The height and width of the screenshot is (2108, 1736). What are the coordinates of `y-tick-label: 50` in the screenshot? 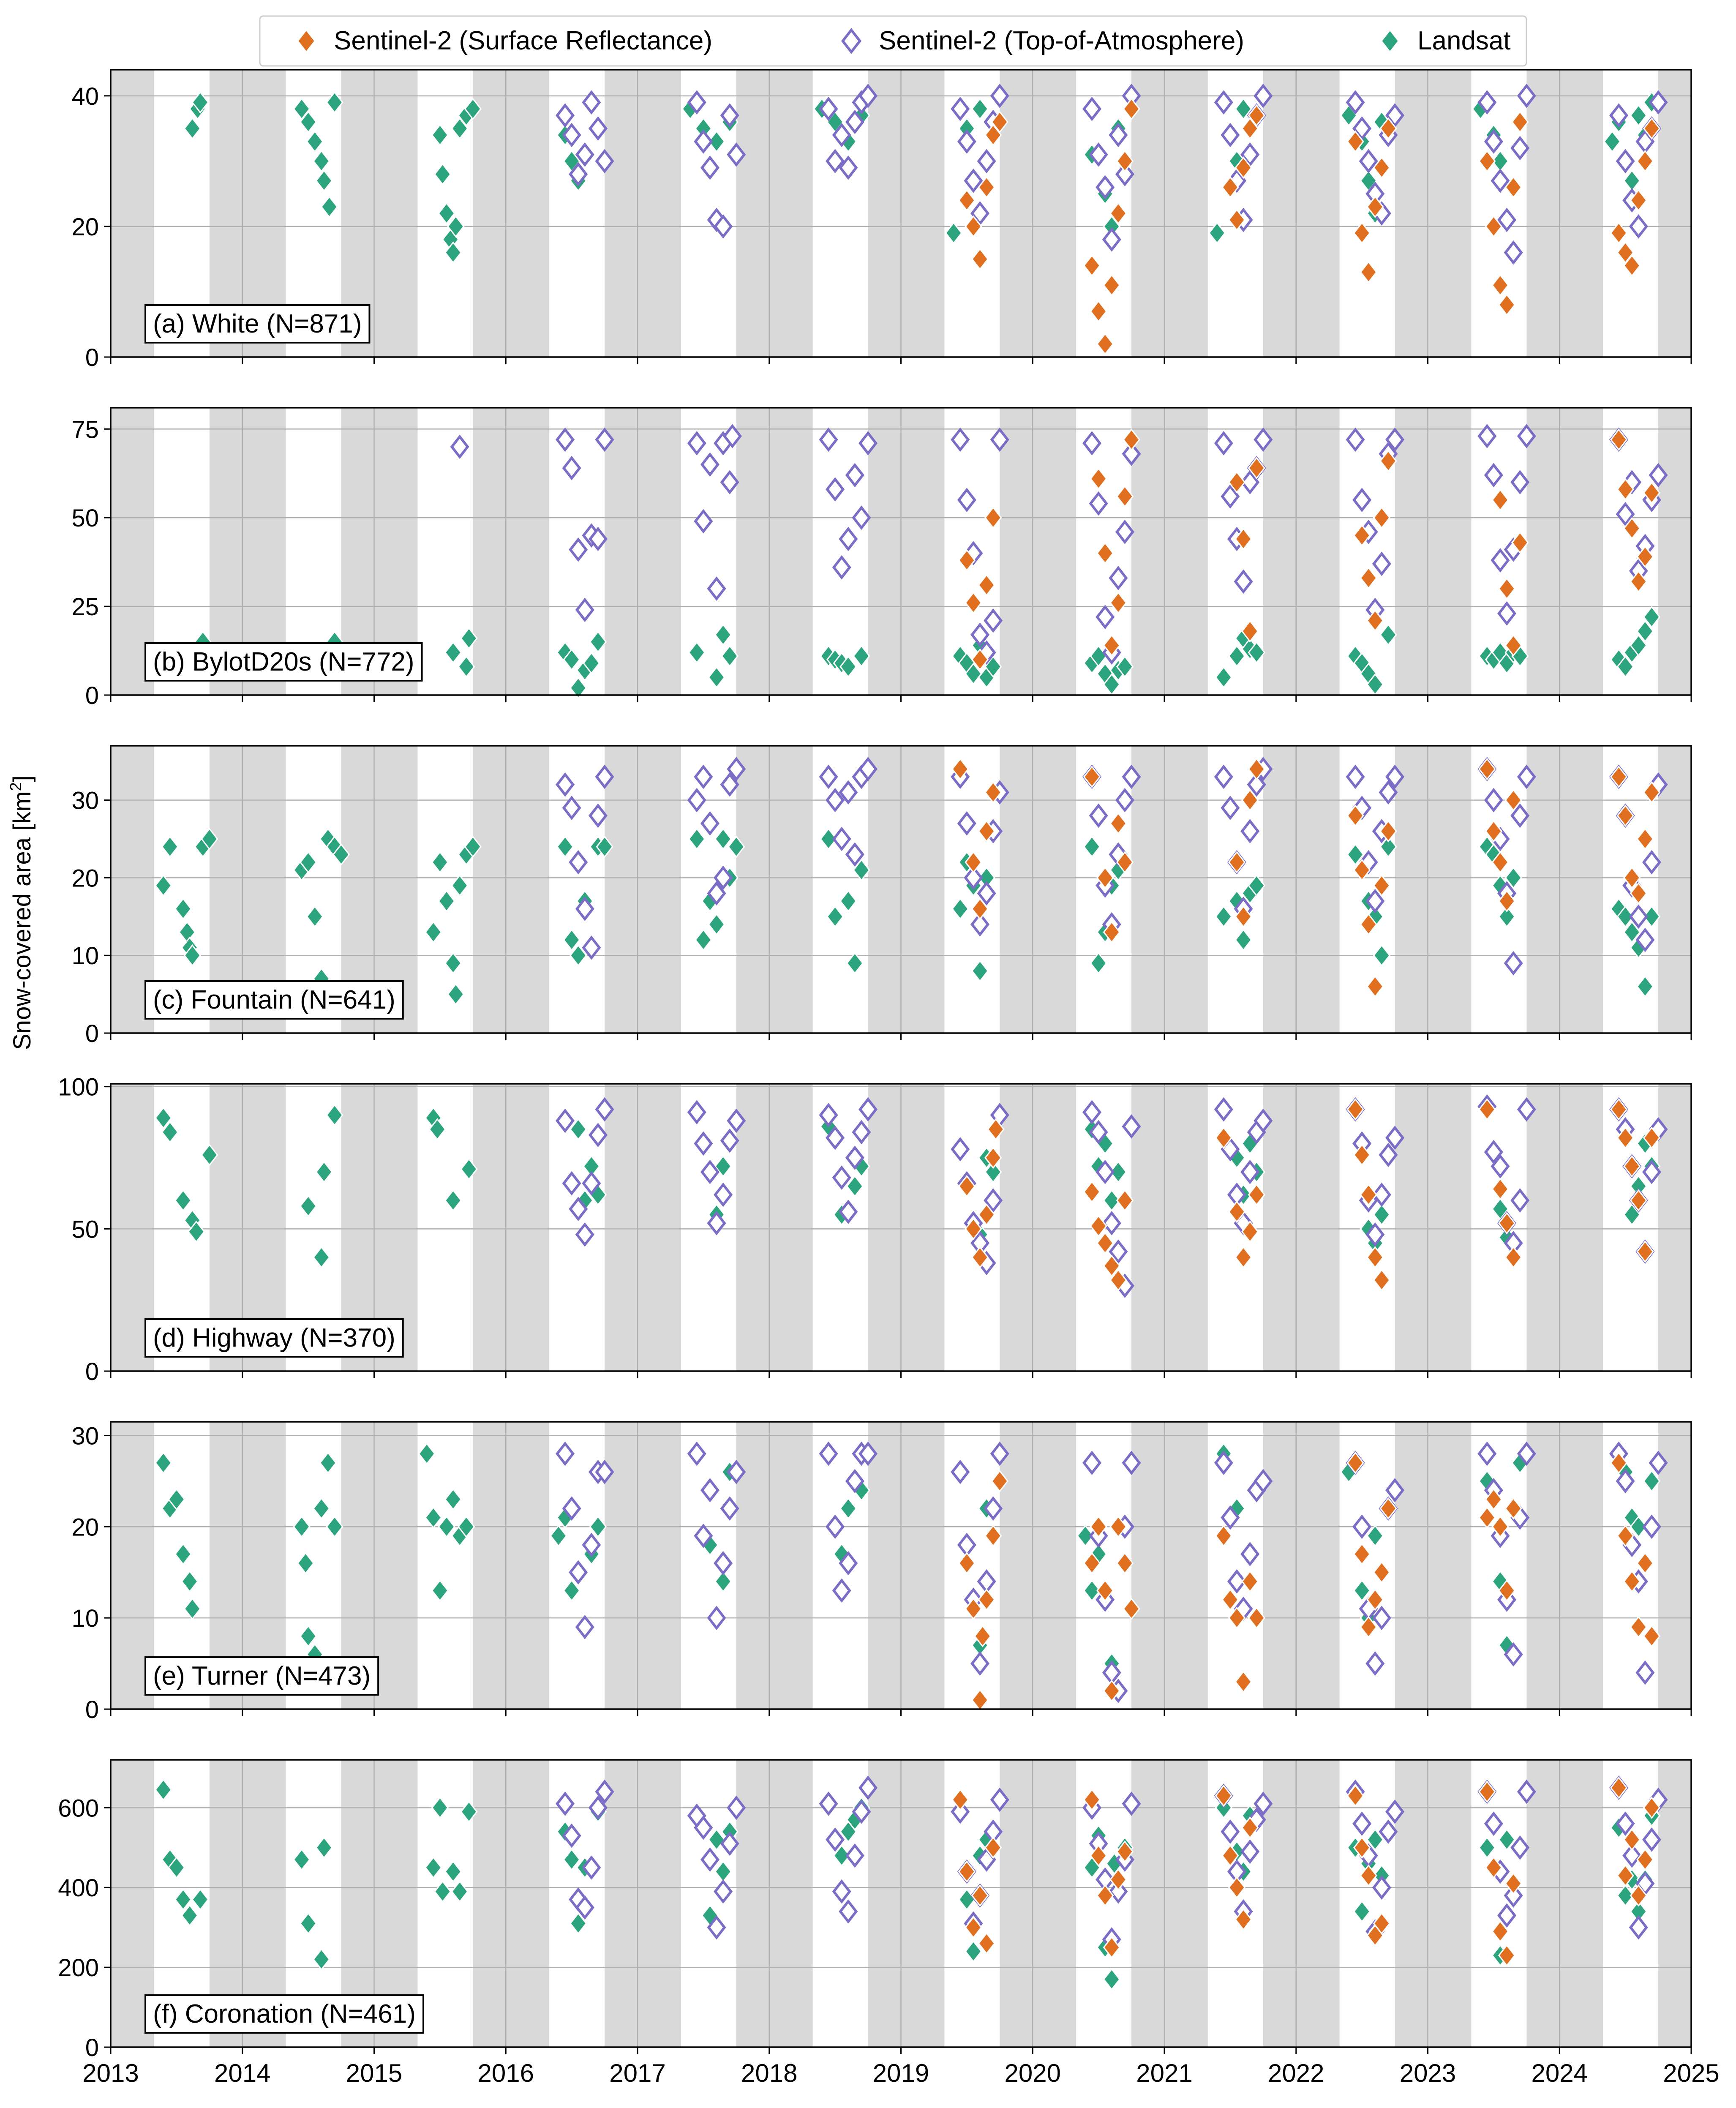 It's located at (85, 1229).